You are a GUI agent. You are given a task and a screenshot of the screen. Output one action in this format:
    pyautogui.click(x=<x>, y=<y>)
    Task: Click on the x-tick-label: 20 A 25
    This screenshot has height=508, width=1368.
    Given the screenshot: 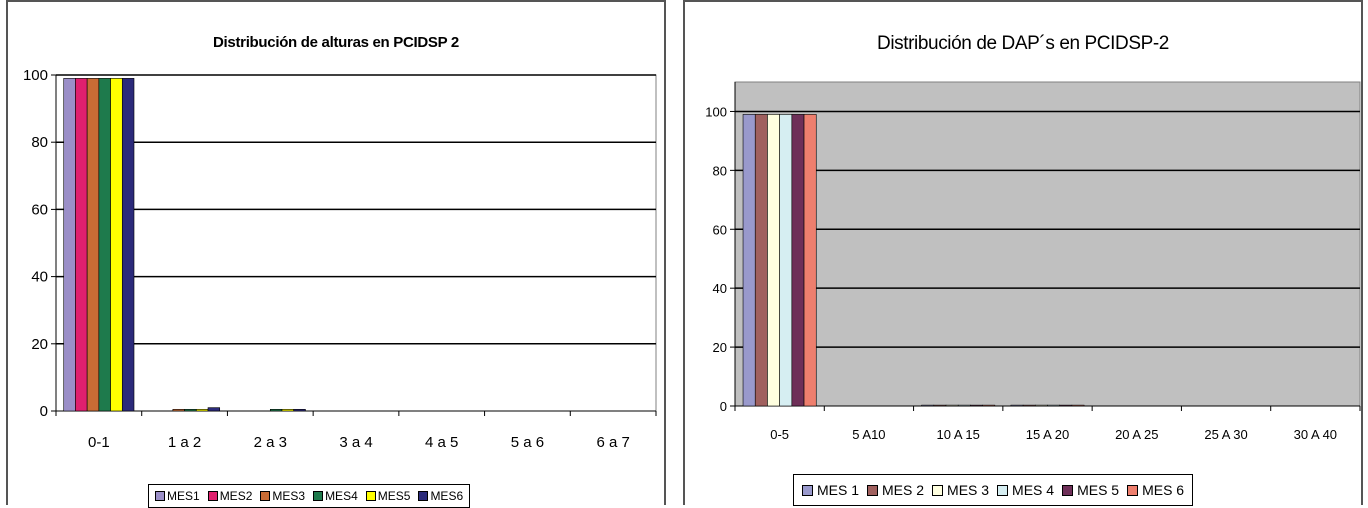 What is the action you would take?
    pyautogui.click(x=1136, y=434)
    